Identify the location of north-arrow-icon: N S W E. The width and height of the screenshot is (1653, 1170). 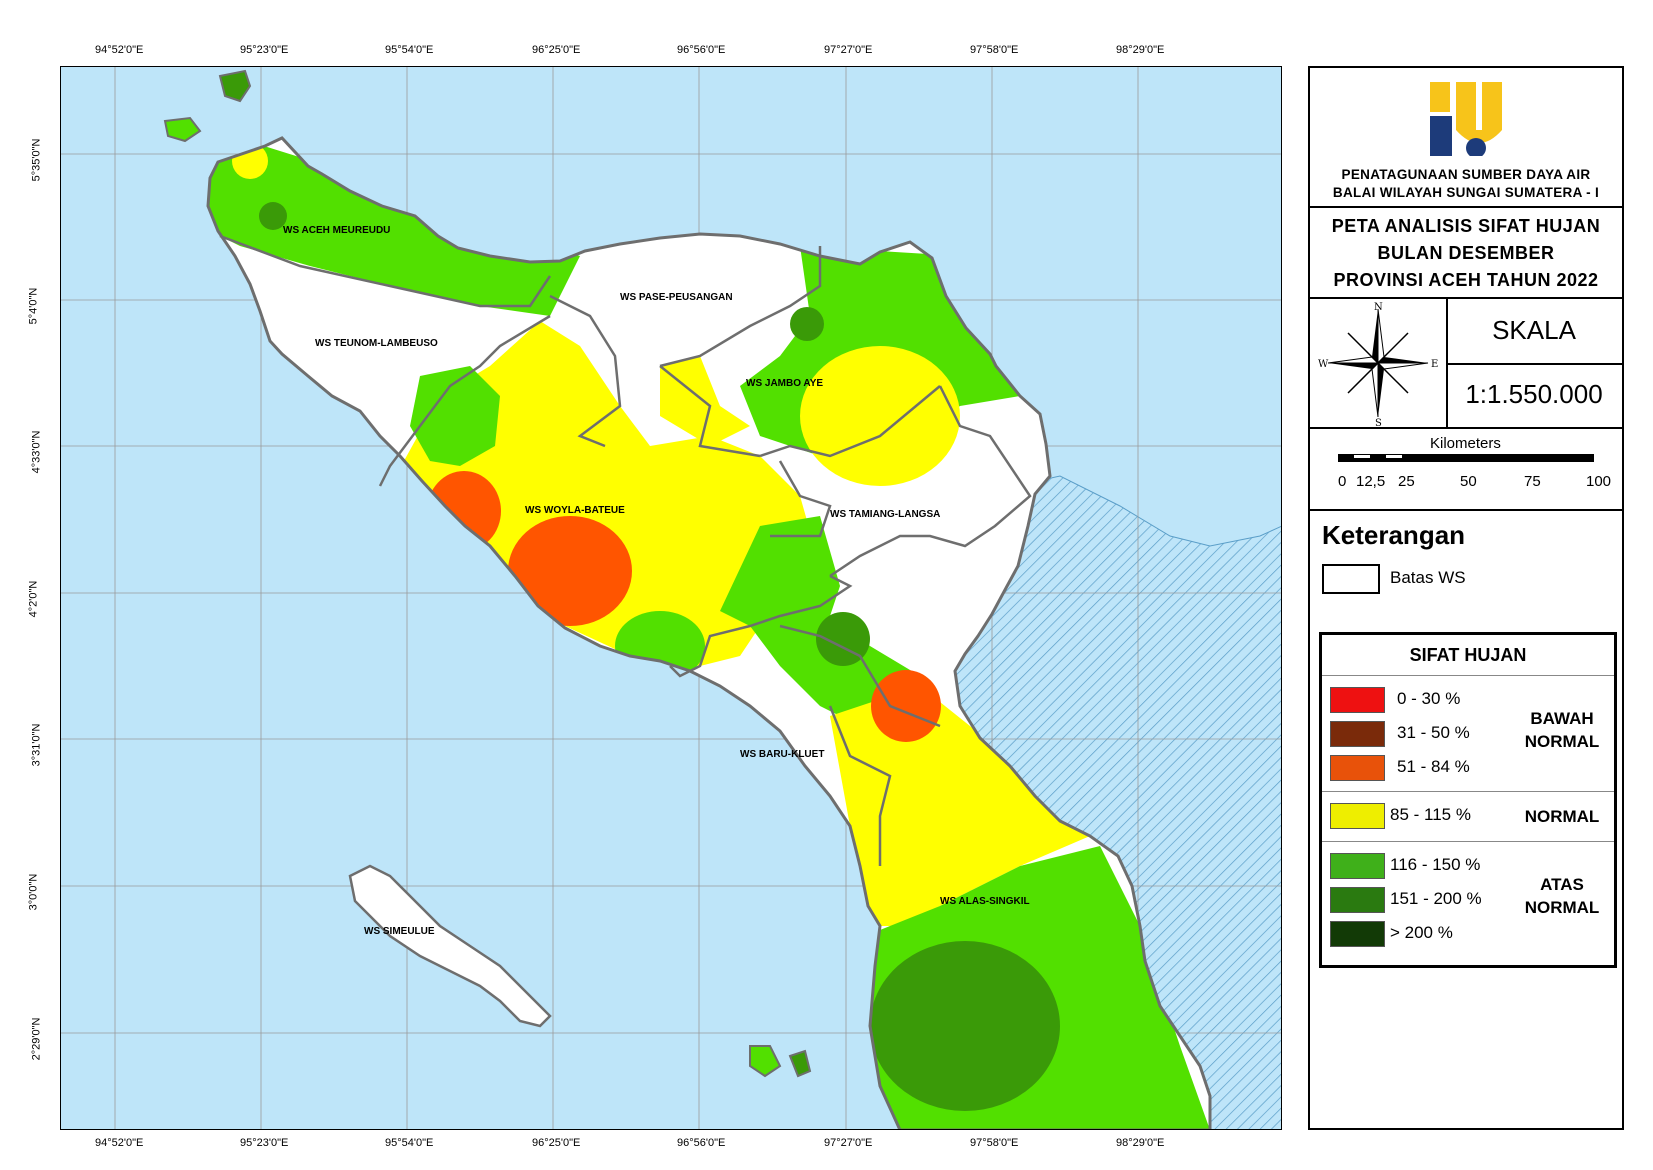
(1378, 365).